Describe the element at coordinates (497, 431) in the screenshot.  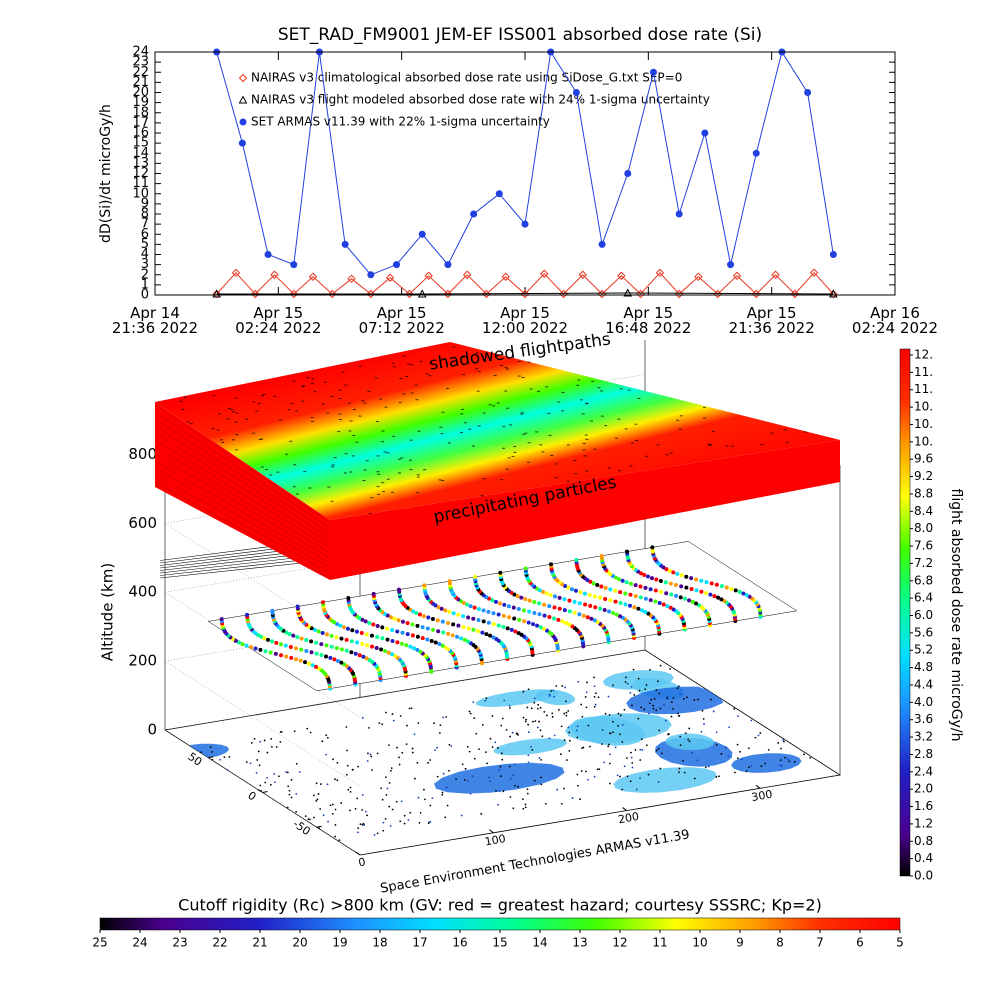
I see `hazard-slab-top` at that location.